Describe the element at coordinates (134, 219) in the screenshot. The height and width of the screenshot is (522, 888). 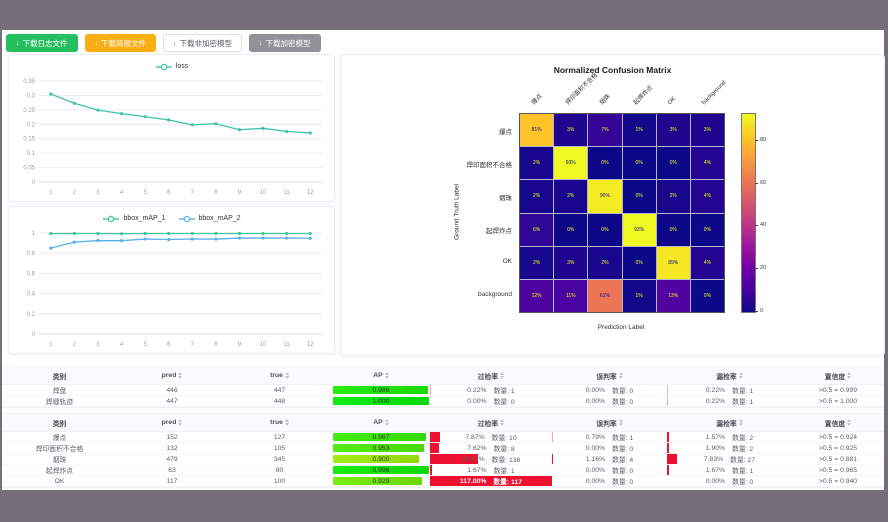
I see `map-chart-legend-item-bbox_mAP_1: bbox_mAP_1` at that location.